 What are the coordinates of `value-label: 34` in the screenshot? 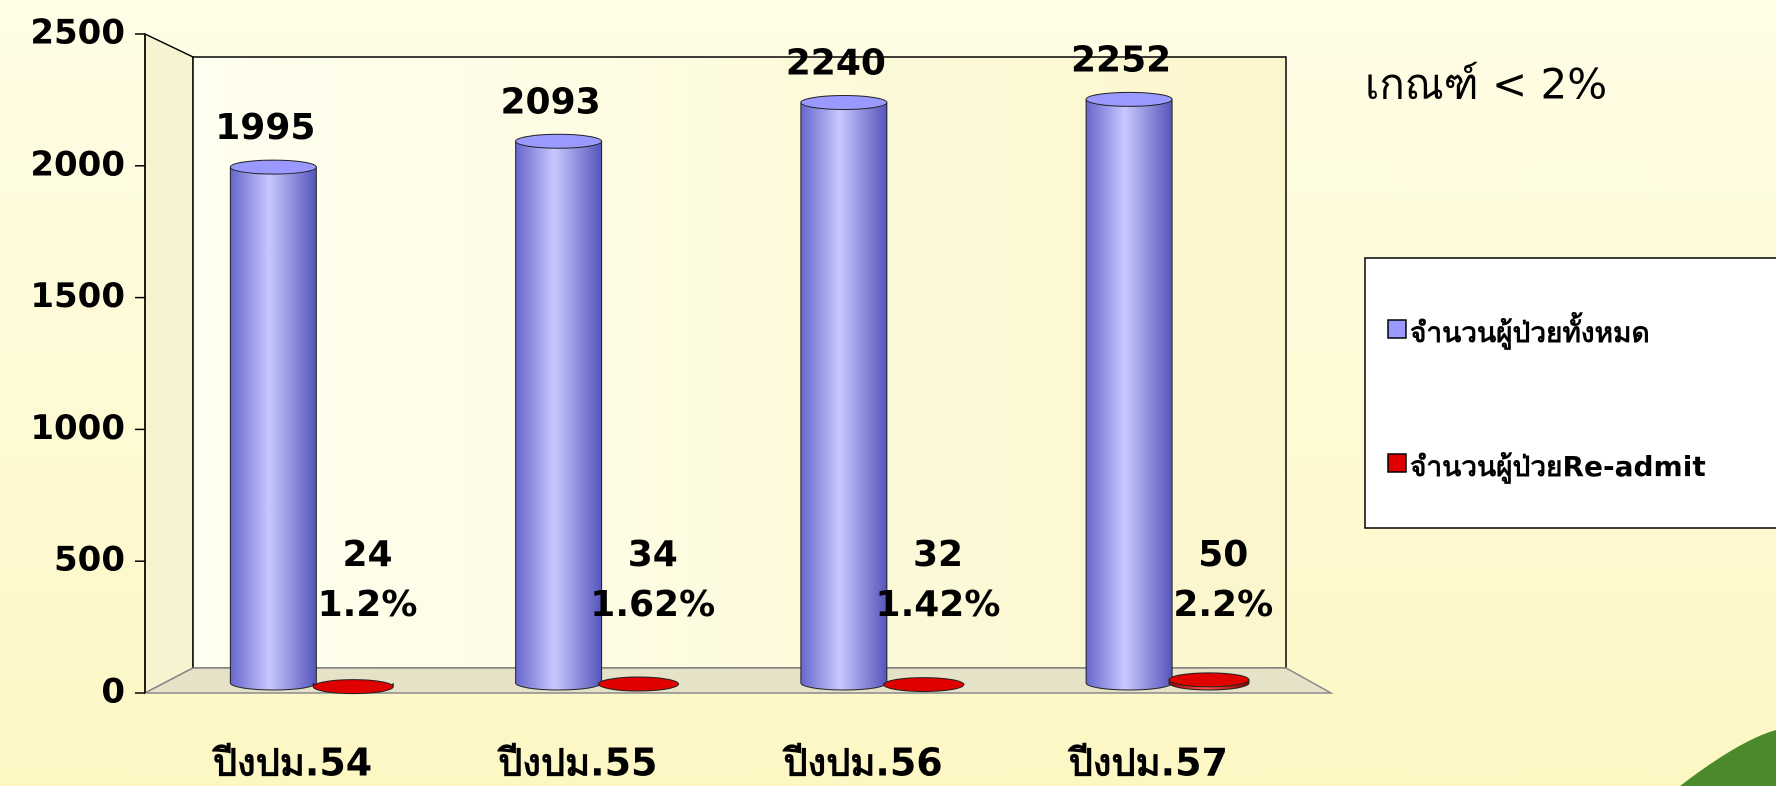 It's located at (653, 554).